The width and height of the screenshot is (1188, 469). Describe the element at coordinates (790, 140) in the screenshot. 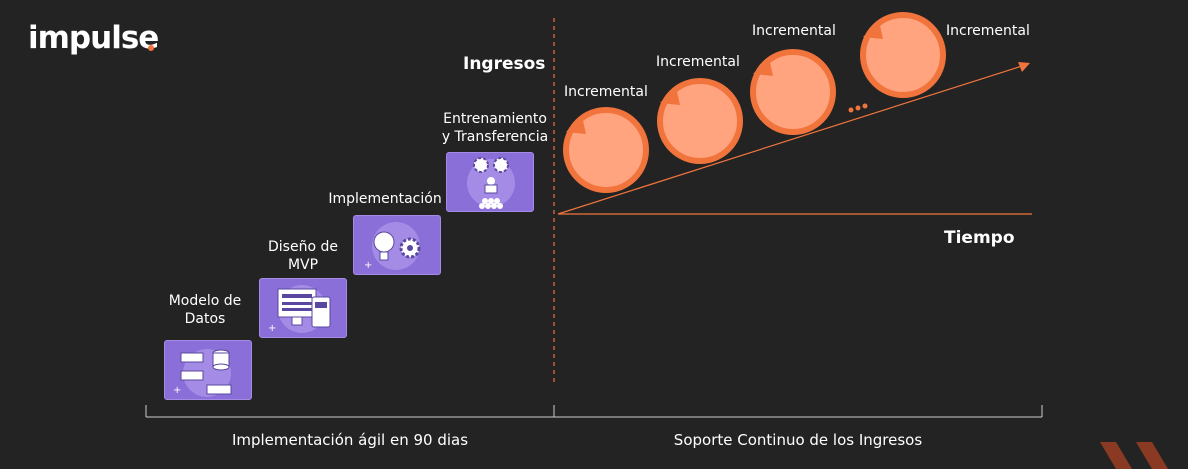

I see `growth-arrow-line` at that location.